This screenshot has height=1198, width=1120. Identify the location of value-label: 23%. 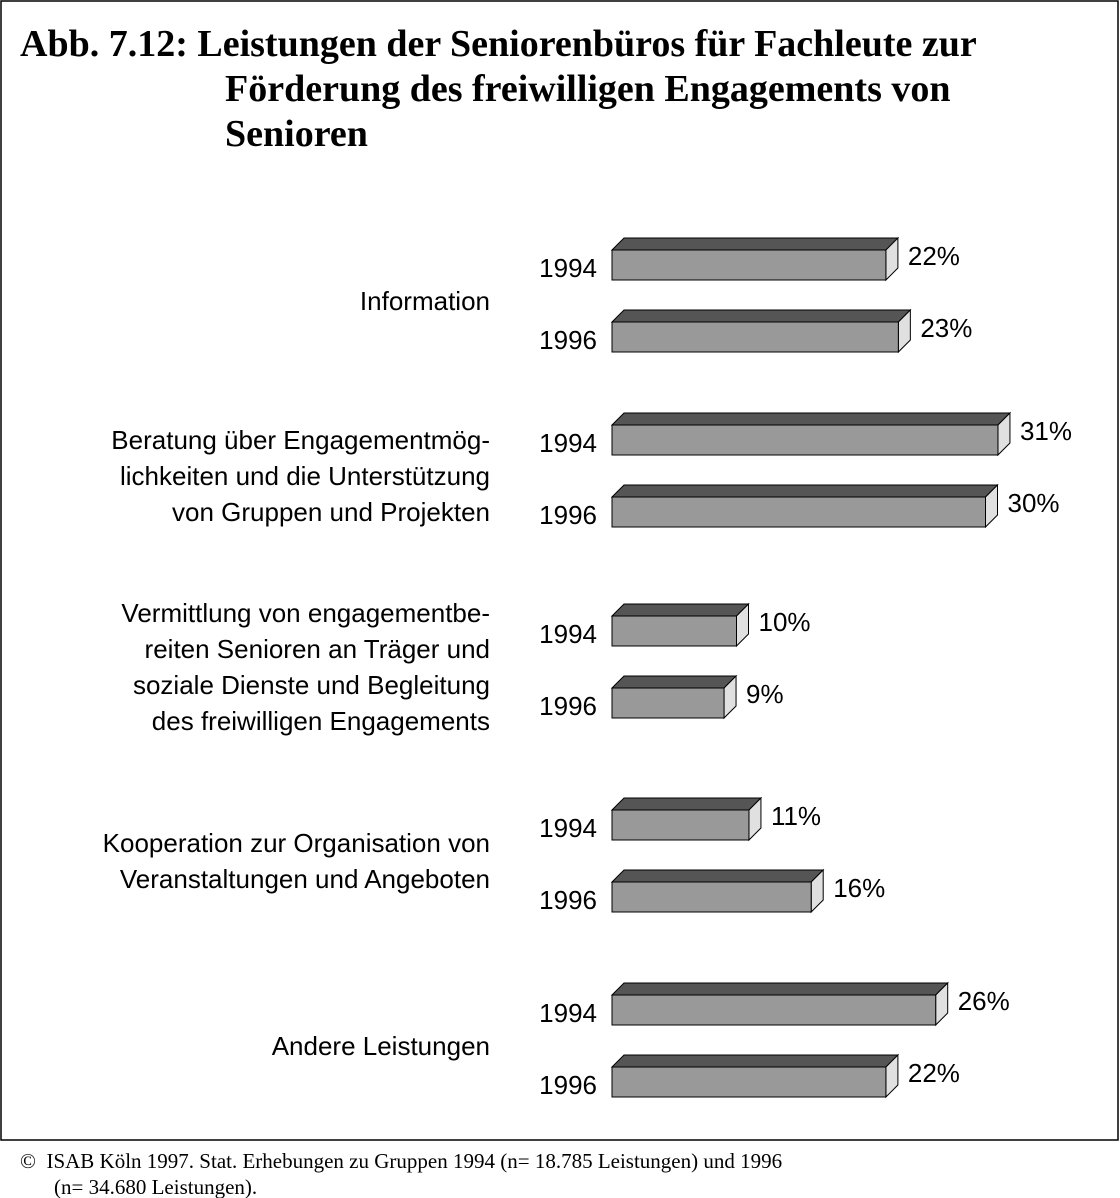
(946, 328).